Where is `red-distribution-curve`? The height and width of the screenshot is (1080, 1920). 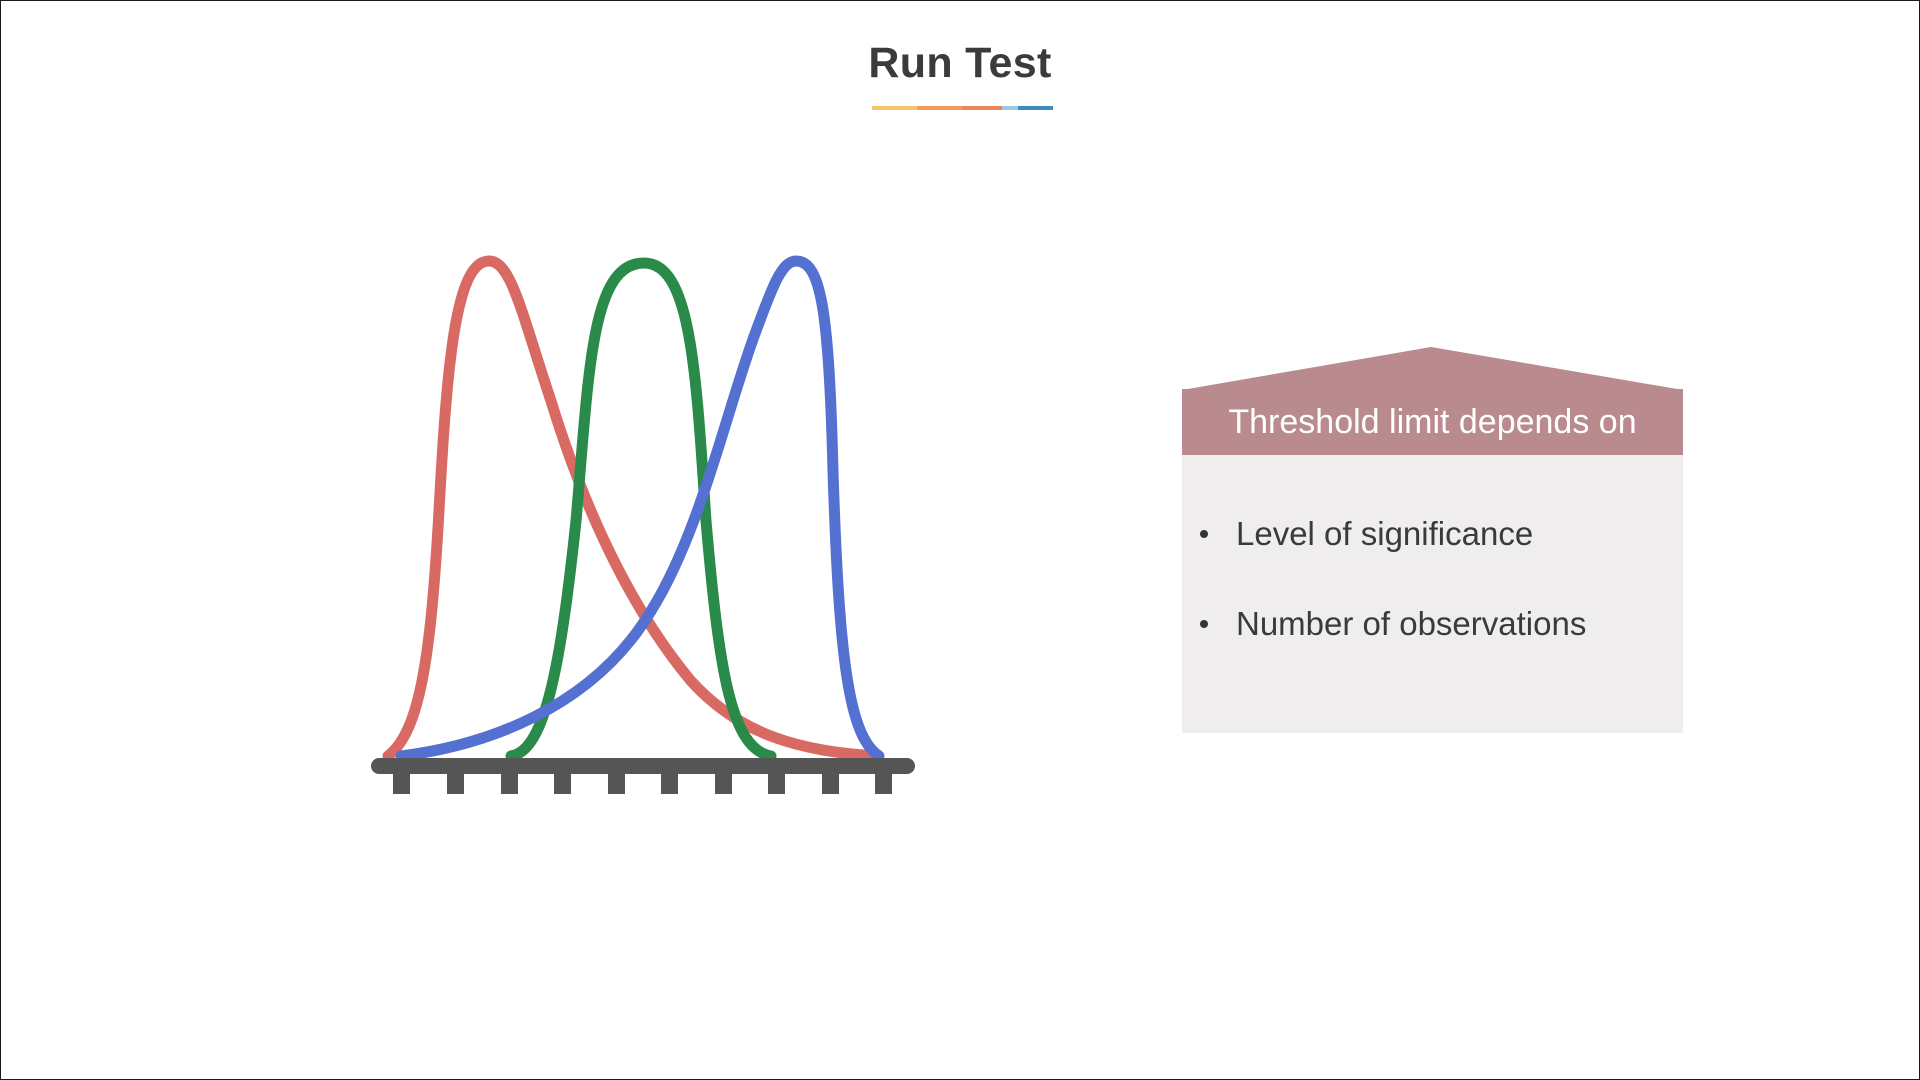
red-distribution-curve is located at coordinates (632, 508).